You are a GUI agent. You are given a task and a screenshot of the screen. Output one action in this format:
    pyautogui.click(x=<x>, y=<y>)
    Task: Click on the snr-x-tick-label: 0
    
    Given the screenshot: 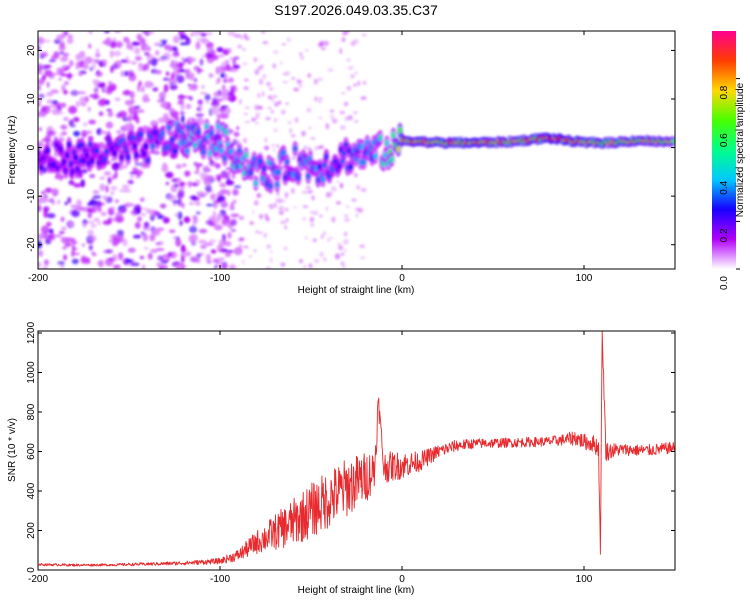 What is the action you would take?
    pyautogui.click(x=402, y=579)
    